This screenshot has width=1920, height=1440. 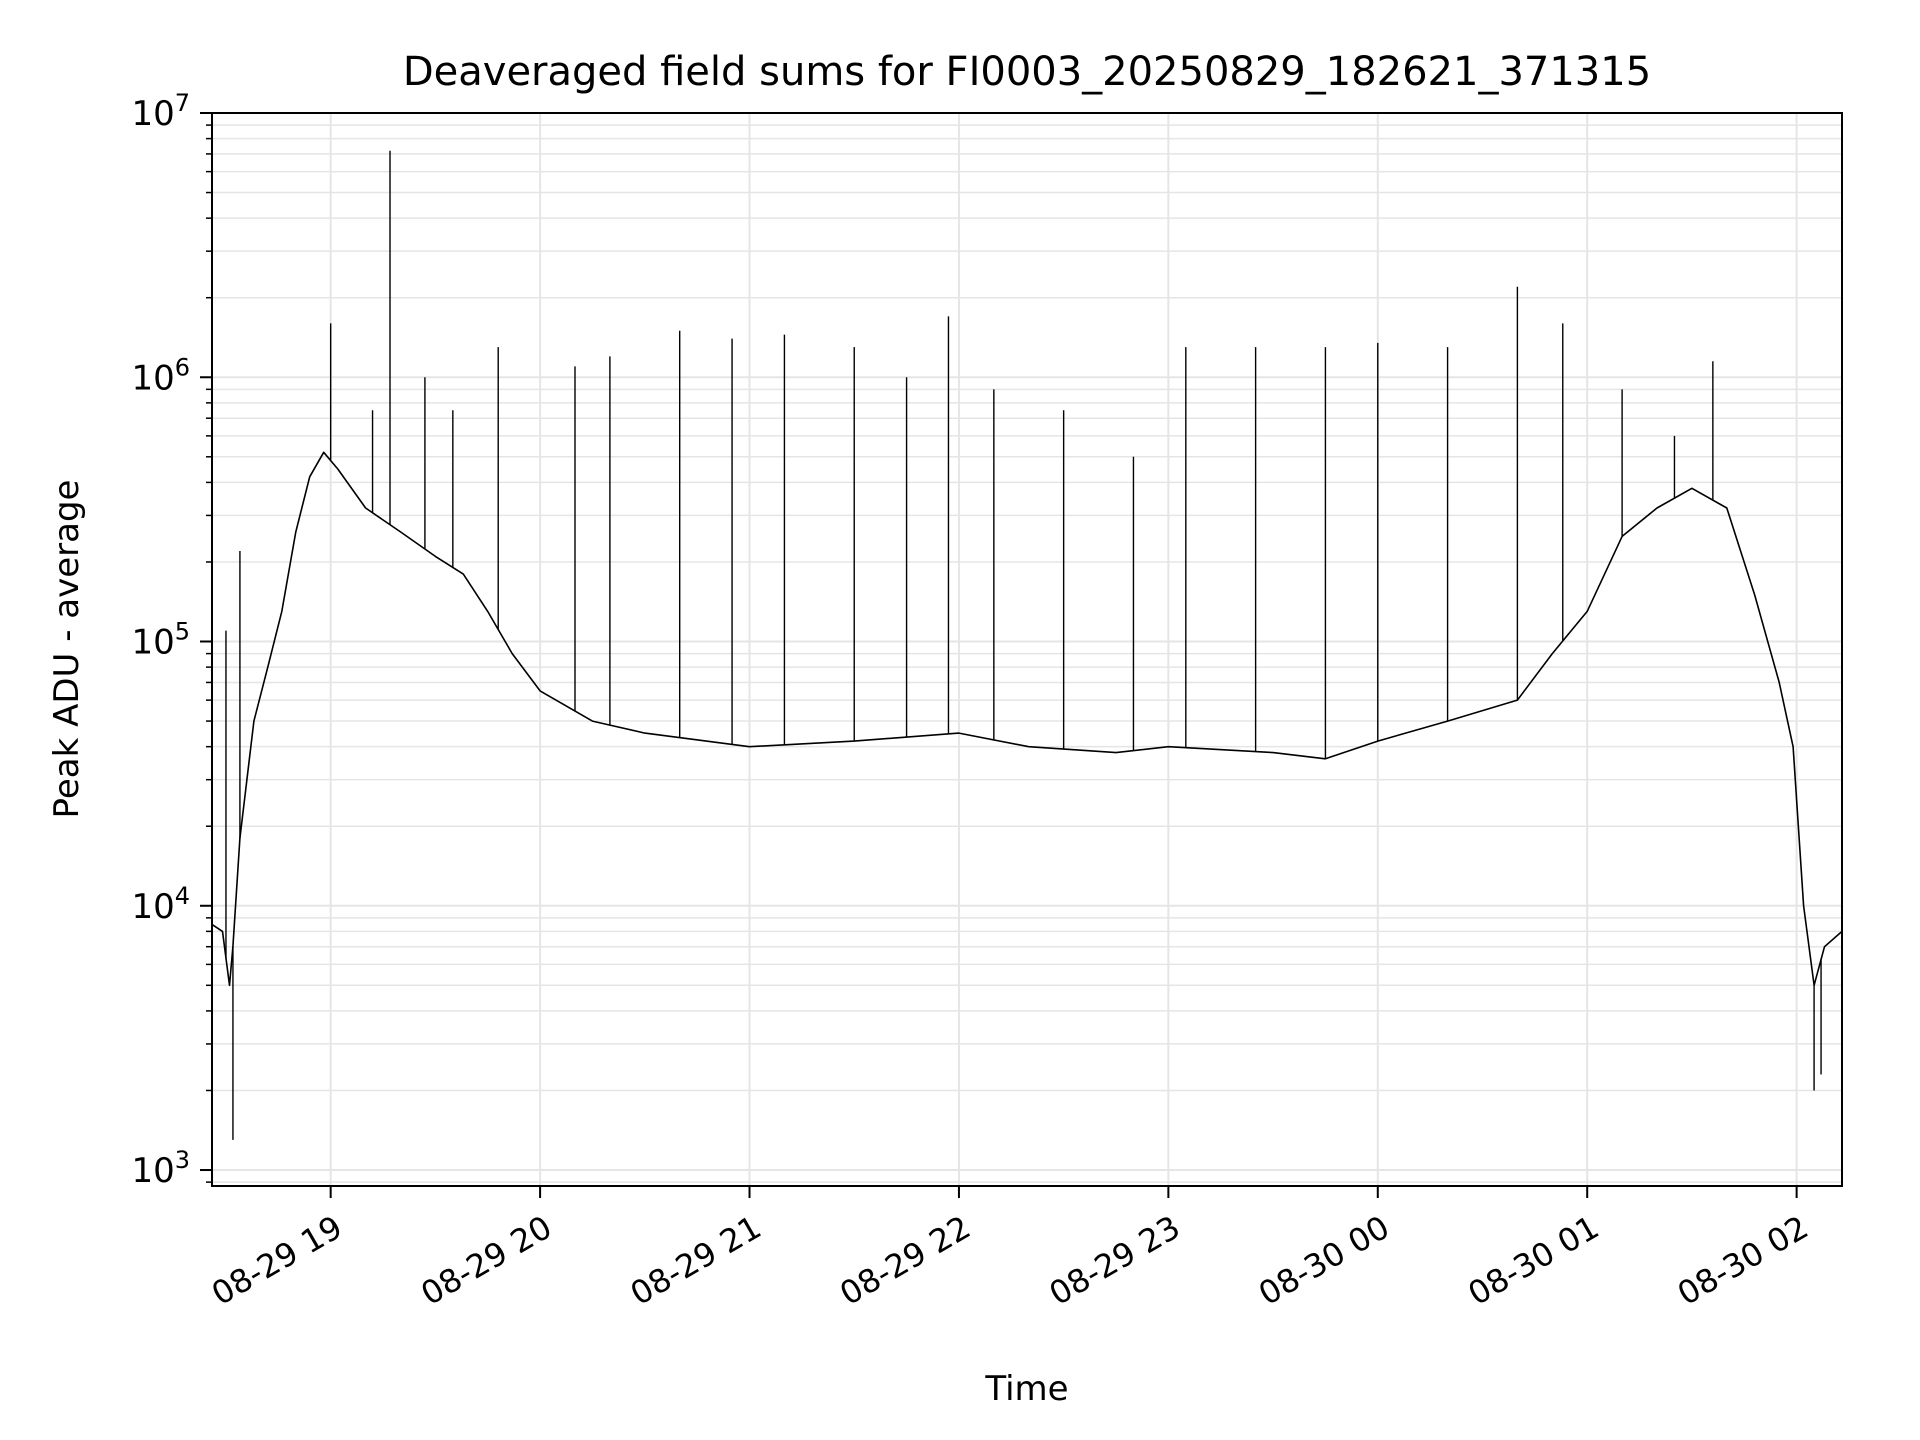 I want to click on x-tick-label: 08-30 02, so click(x=1743, y=1260).